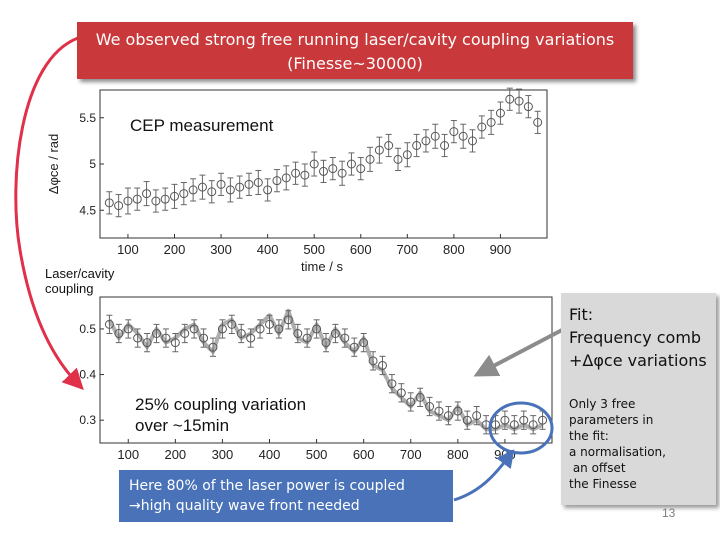 The width and height of the screenshot is (720, 540). What do you see at coordinates (267, 486) in the screenshot?
I see `note-line-1: Here 80% of the laser power is coupled` at bounding box center [267, 486].